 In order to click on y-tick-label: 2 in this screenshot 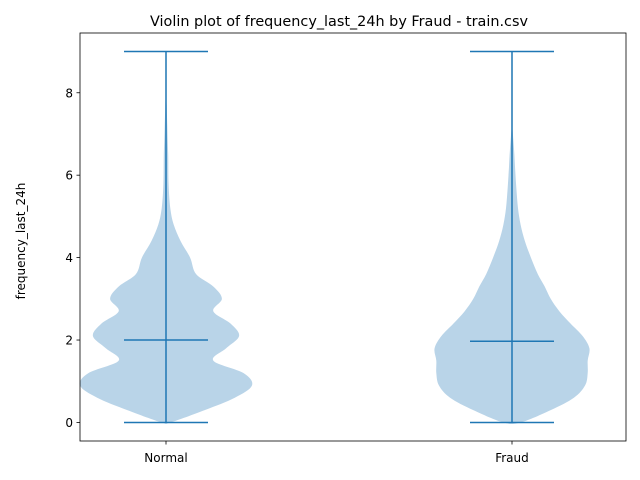, I will do `click(69, 341)`.